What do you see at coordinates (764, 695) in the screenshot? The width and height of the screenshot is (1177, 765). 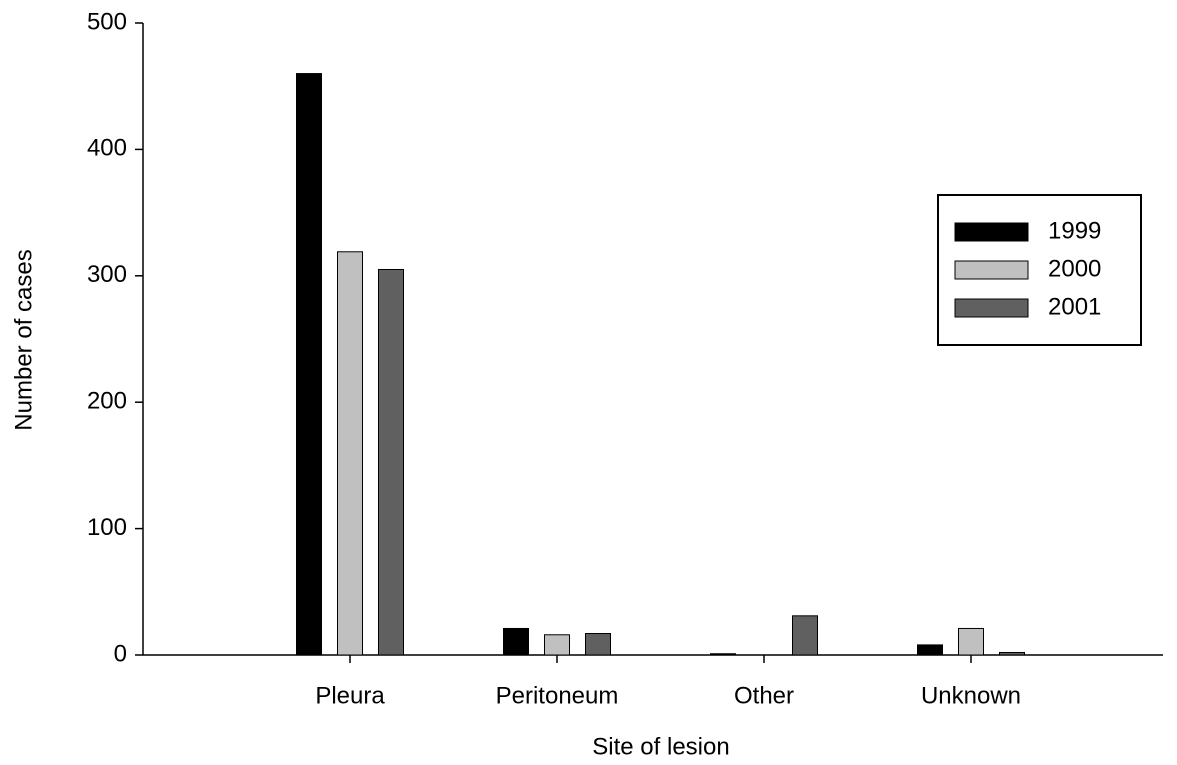 I see `x-tick-label: Other` at bounding box center [764, 695].